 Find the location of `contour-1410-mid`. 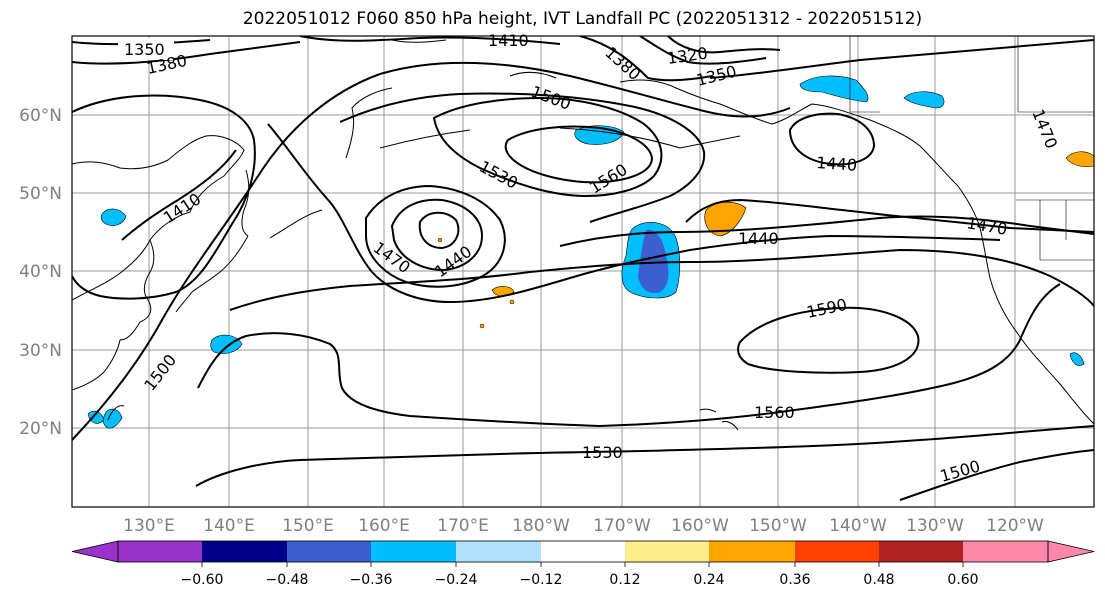

contour-1410-mid is located at coordinates (179, 195).